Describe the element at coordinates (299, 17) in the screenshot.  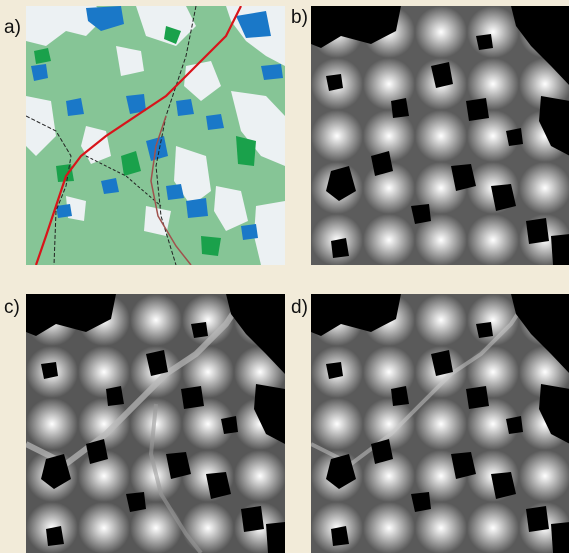
I see `panel-label-b: b)` at that location.